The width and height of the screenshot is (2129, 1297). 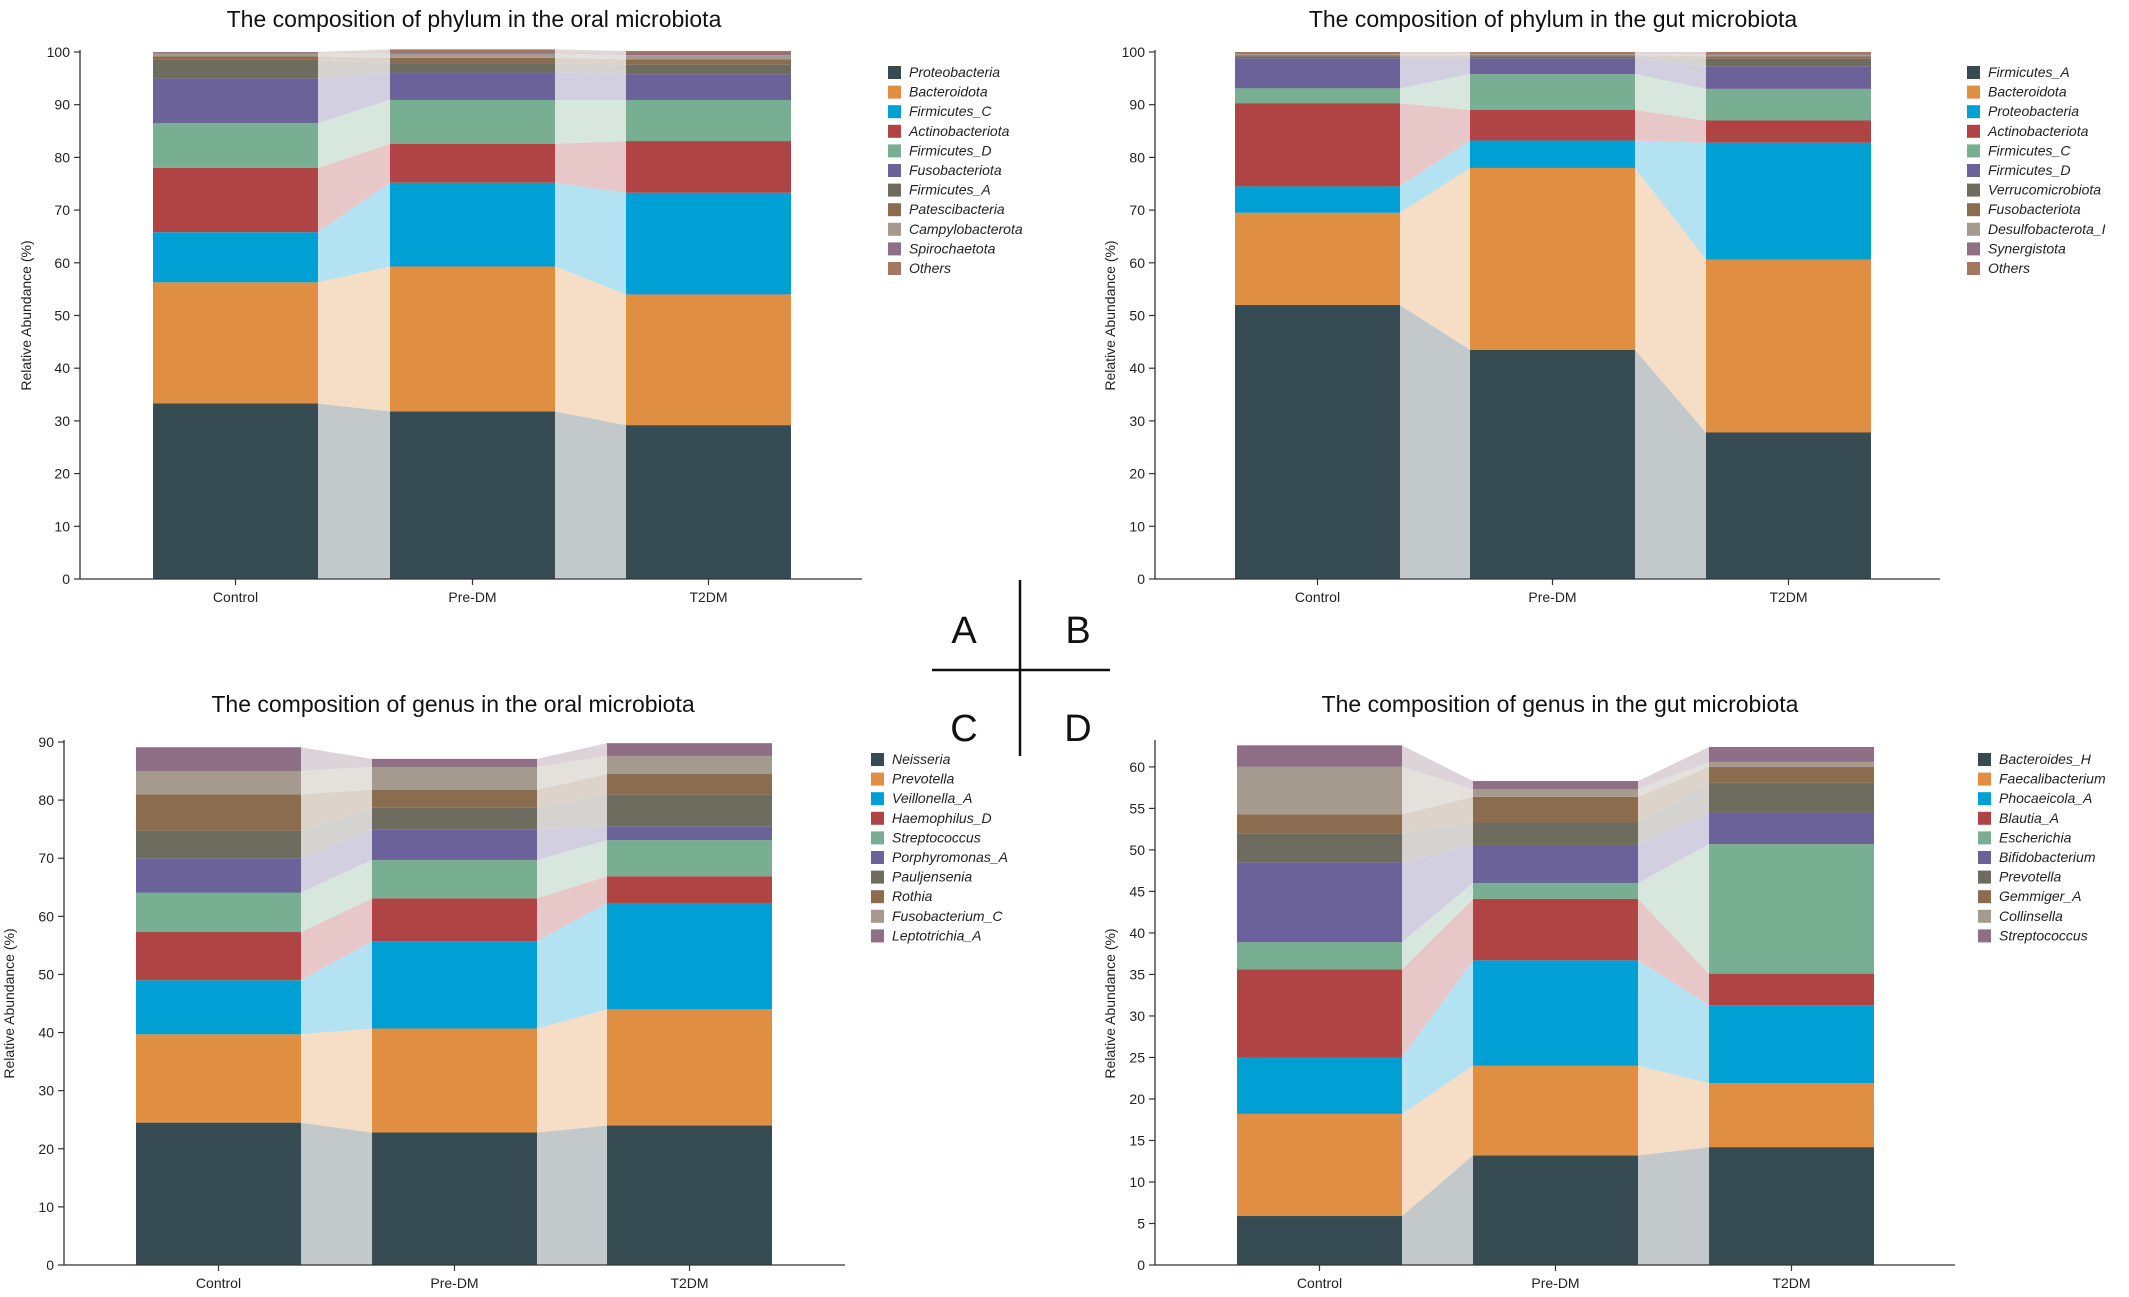 I want to click on legend-item-faecalibacterium: Faecalibacterium, so click(x=2042, y=779).